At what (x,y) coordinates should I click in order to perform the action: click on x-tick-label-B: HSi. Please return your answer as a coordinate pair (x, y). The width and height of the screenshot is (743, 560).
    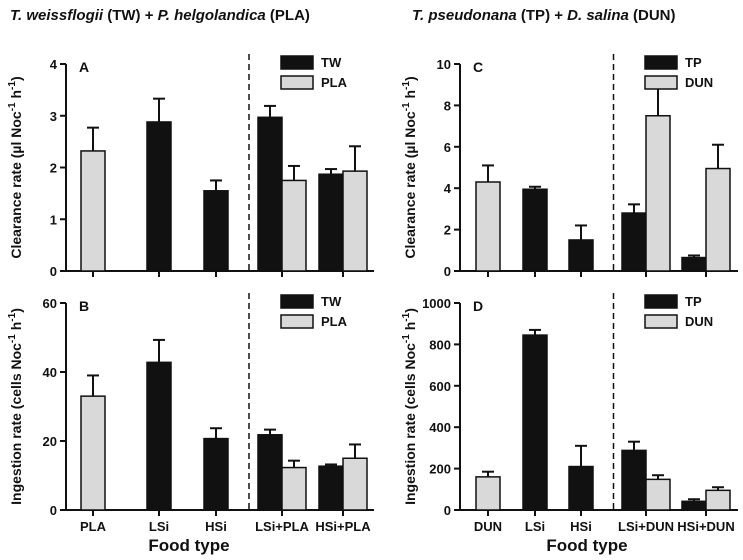
    Looking at the image, I should click on (216, 526).